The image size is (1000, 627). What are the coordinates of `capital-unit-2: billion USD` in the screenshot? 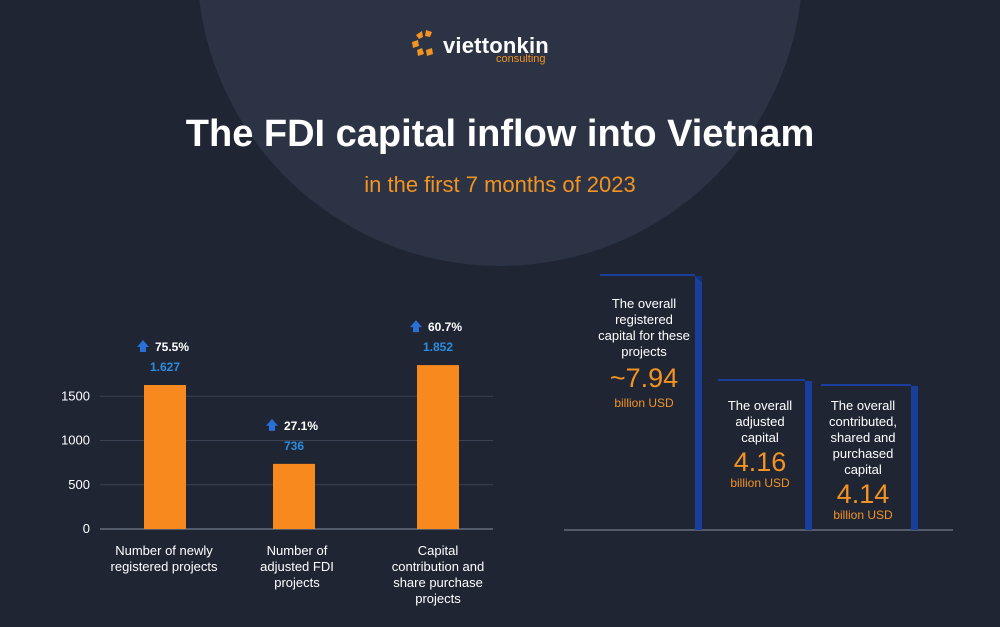 It's located at (760, 483).